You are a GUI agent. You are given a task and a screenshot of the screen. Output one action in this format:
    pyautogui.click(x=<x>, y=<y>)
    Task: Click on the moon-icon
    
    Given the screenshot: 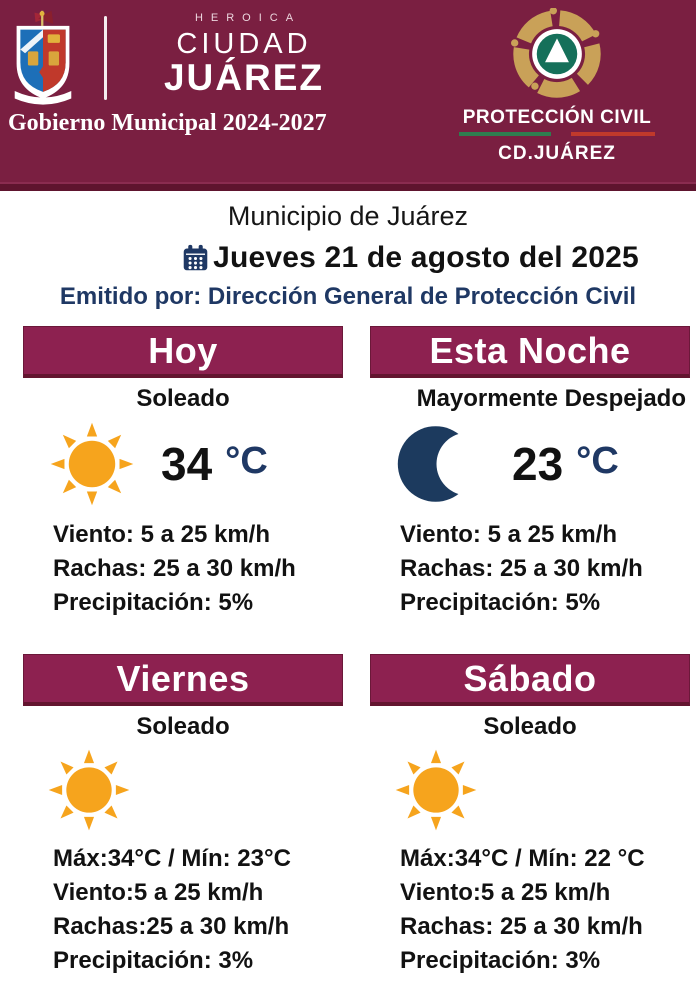 What is the action you would take?
    pyautogui.click(x=435, y=464)
    